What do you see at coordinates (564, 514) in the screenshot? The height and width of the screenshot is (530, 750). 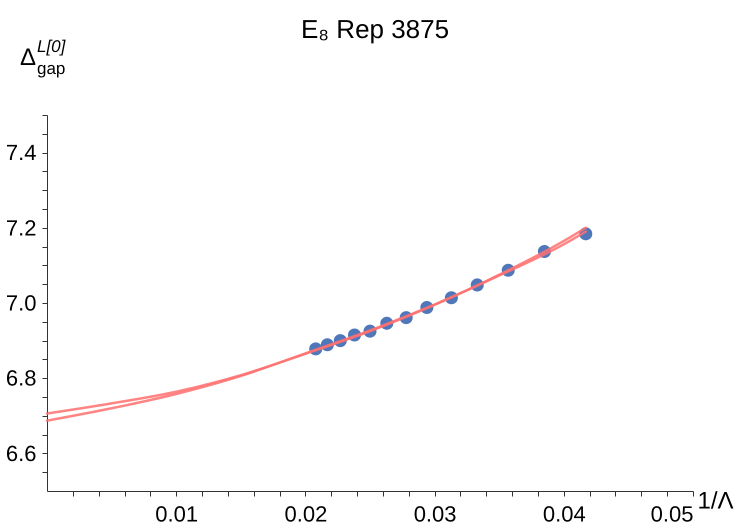 I see `x-tick-label: 0.04` at bounding box center [564, 514].